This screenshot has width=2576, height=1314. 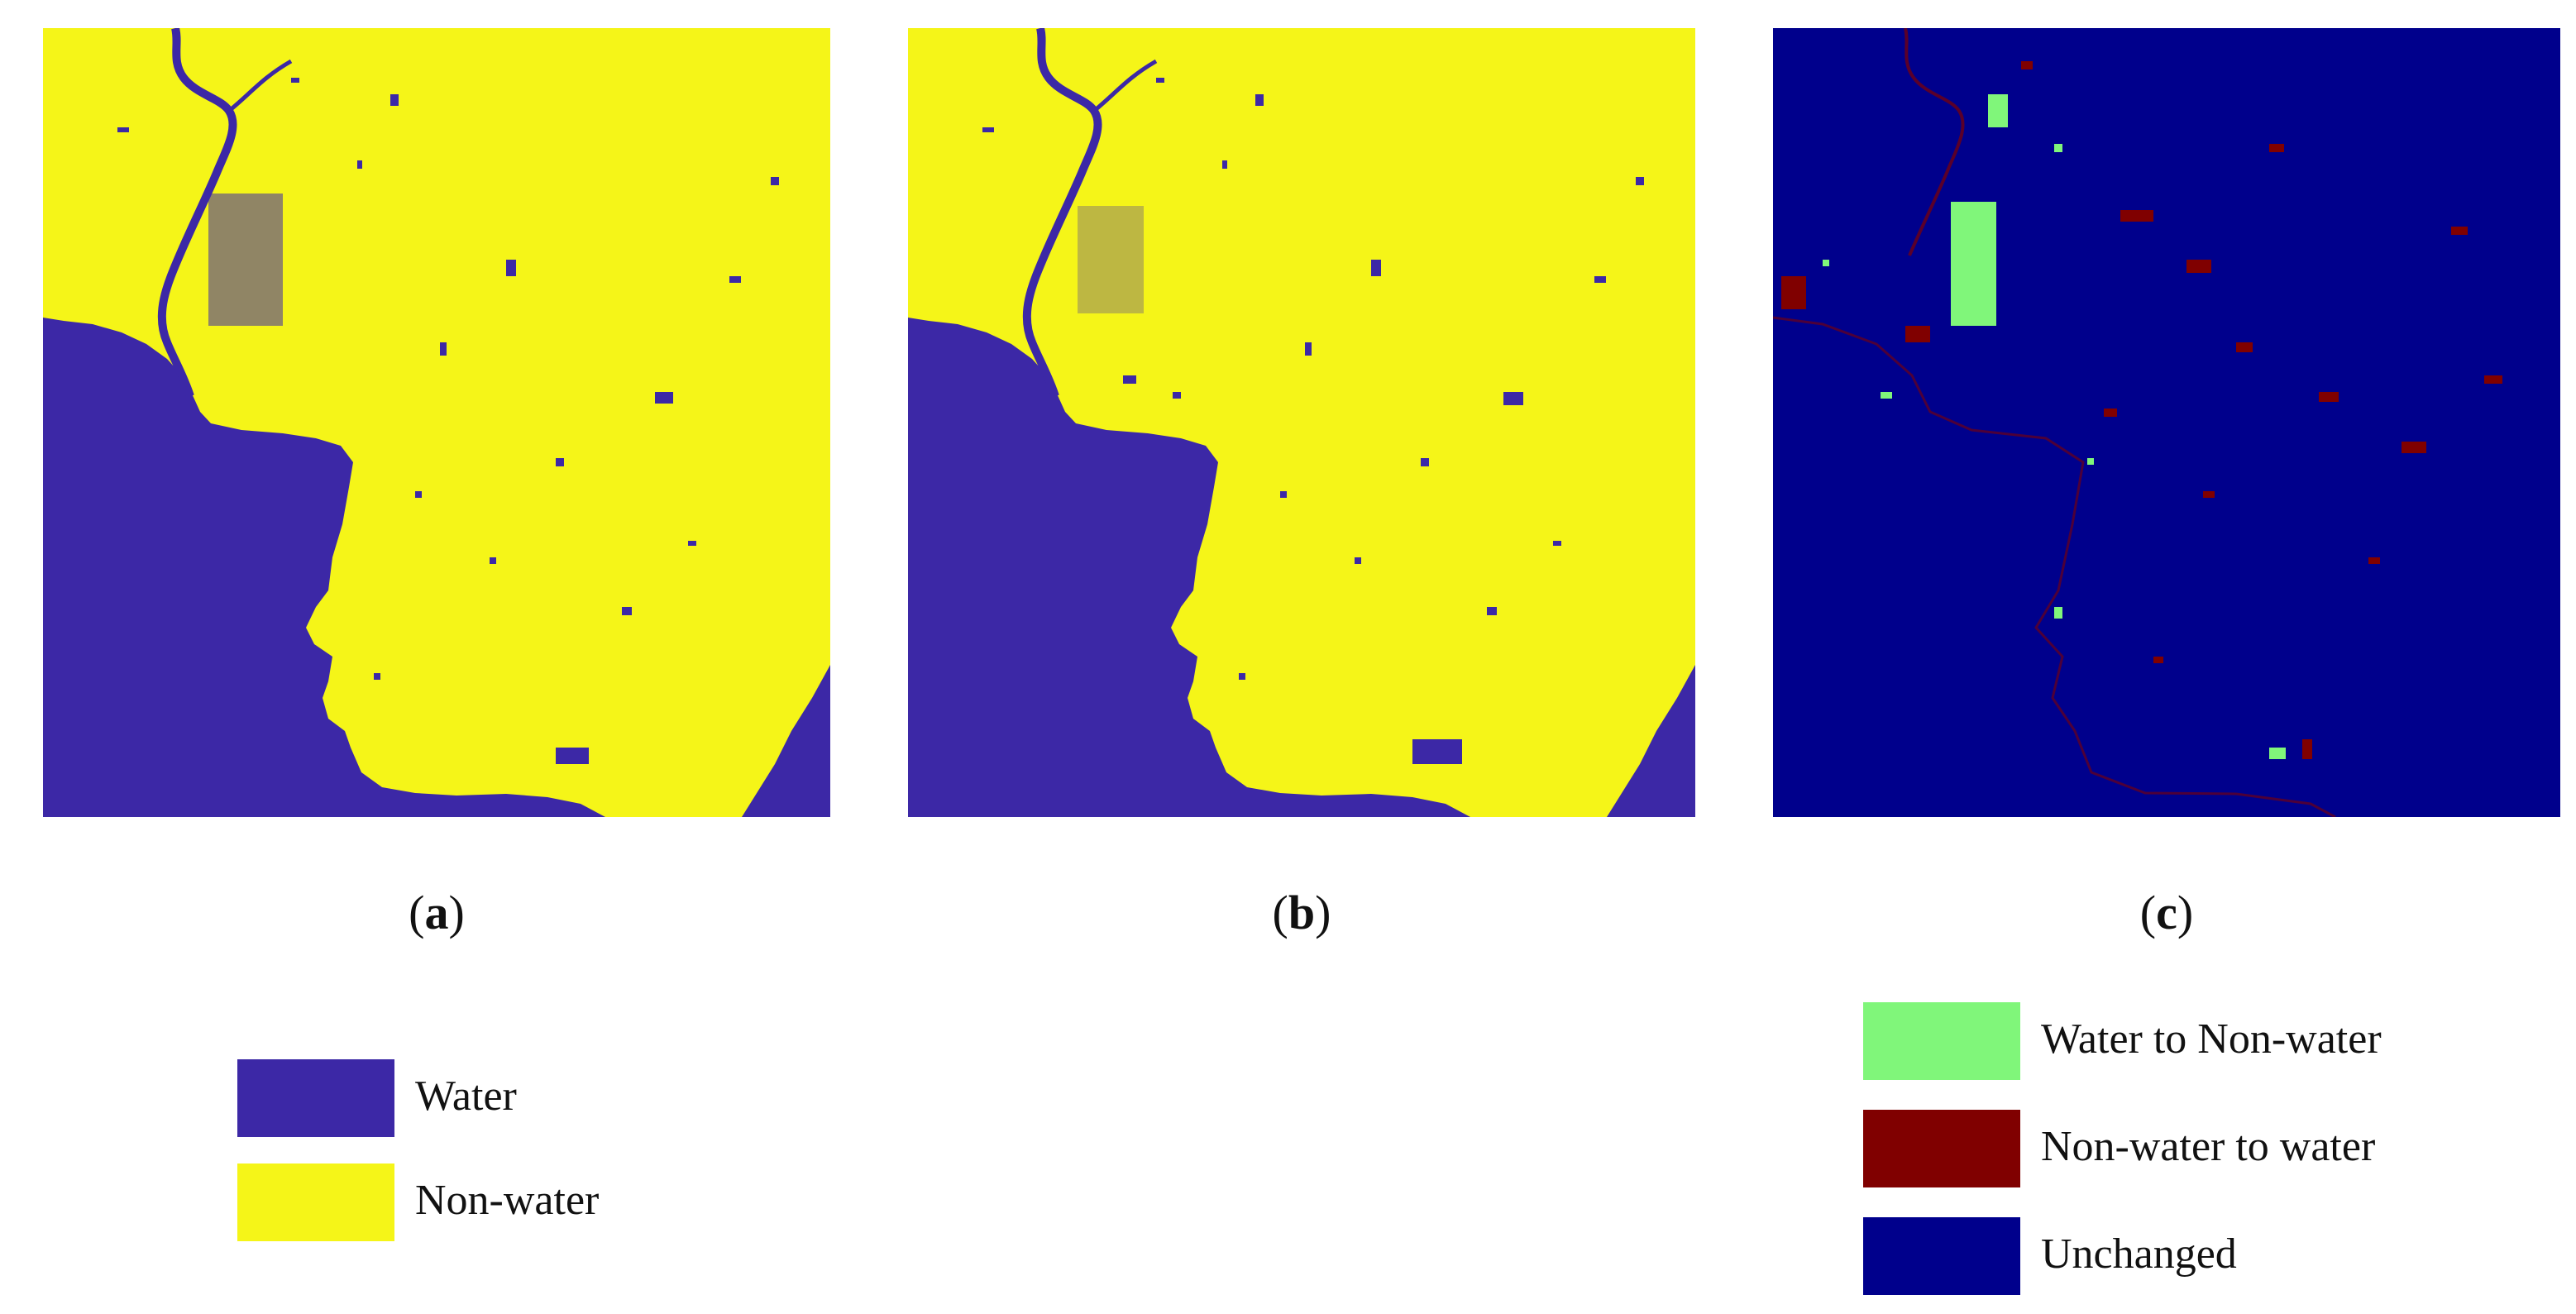 I want to click on legend-swatch-water, so click(x=315, y=1098).